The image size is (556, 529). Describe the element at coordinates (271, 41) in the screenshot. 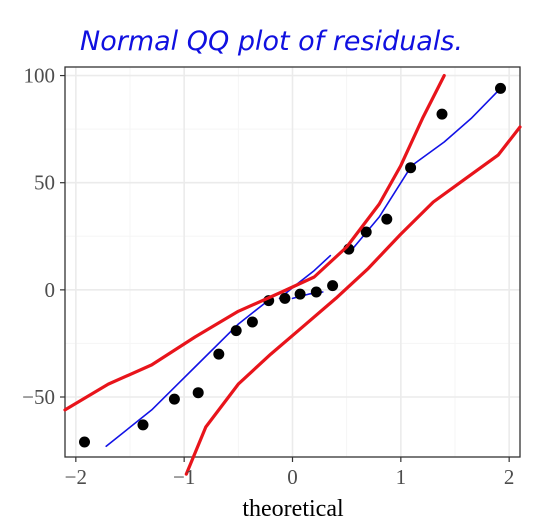

I see `chart-title: Normal QQ plot of residuals.` at that location.